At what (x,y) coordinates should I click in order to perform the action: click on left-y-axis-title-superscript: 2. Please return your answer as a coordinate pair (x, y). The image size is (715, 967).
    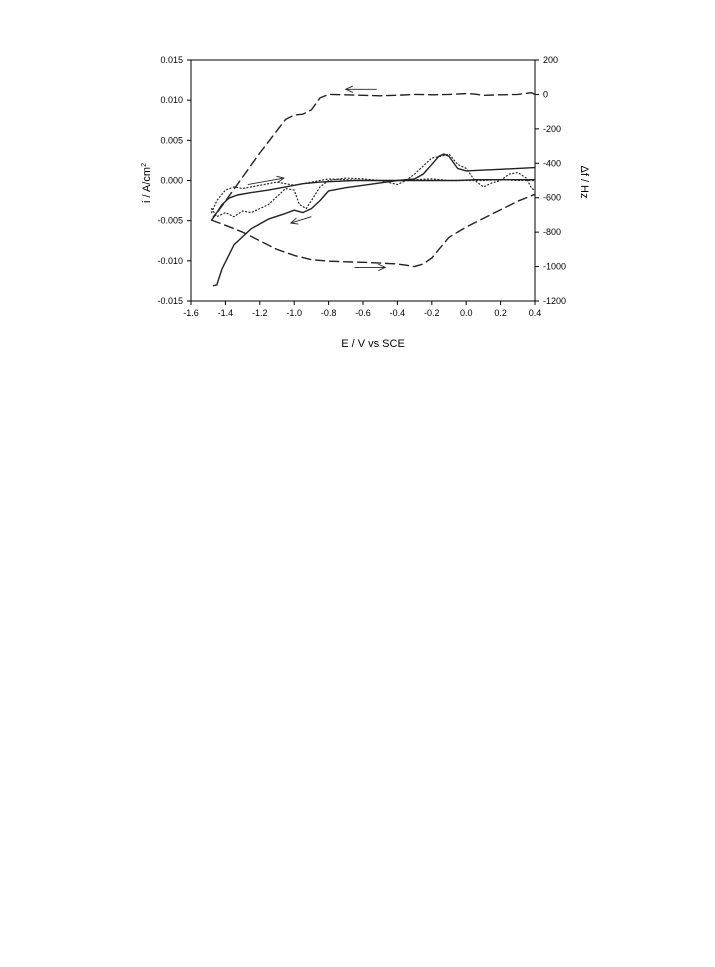
    Looking at the image, I should click on (144, 165).